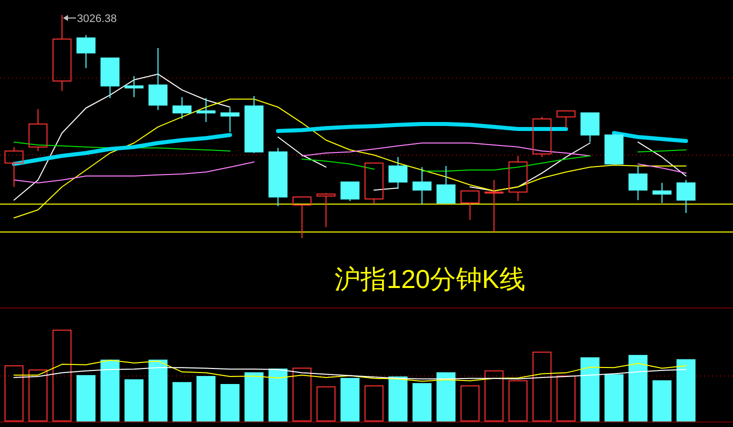 The height and width of the screenshot is (427, 733). Describe the element at coordinates (430, 279) in the screenshot. I see `text: 沪指120分钟K线` at that location.